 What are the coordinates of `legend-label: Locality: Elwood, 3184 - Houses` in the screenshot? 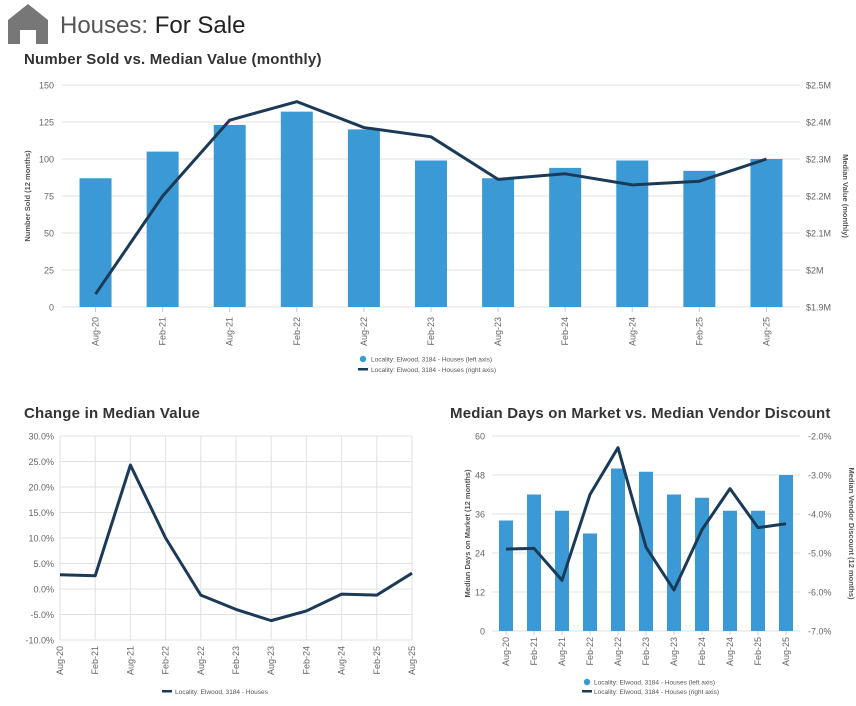 It's located at (222, 692).